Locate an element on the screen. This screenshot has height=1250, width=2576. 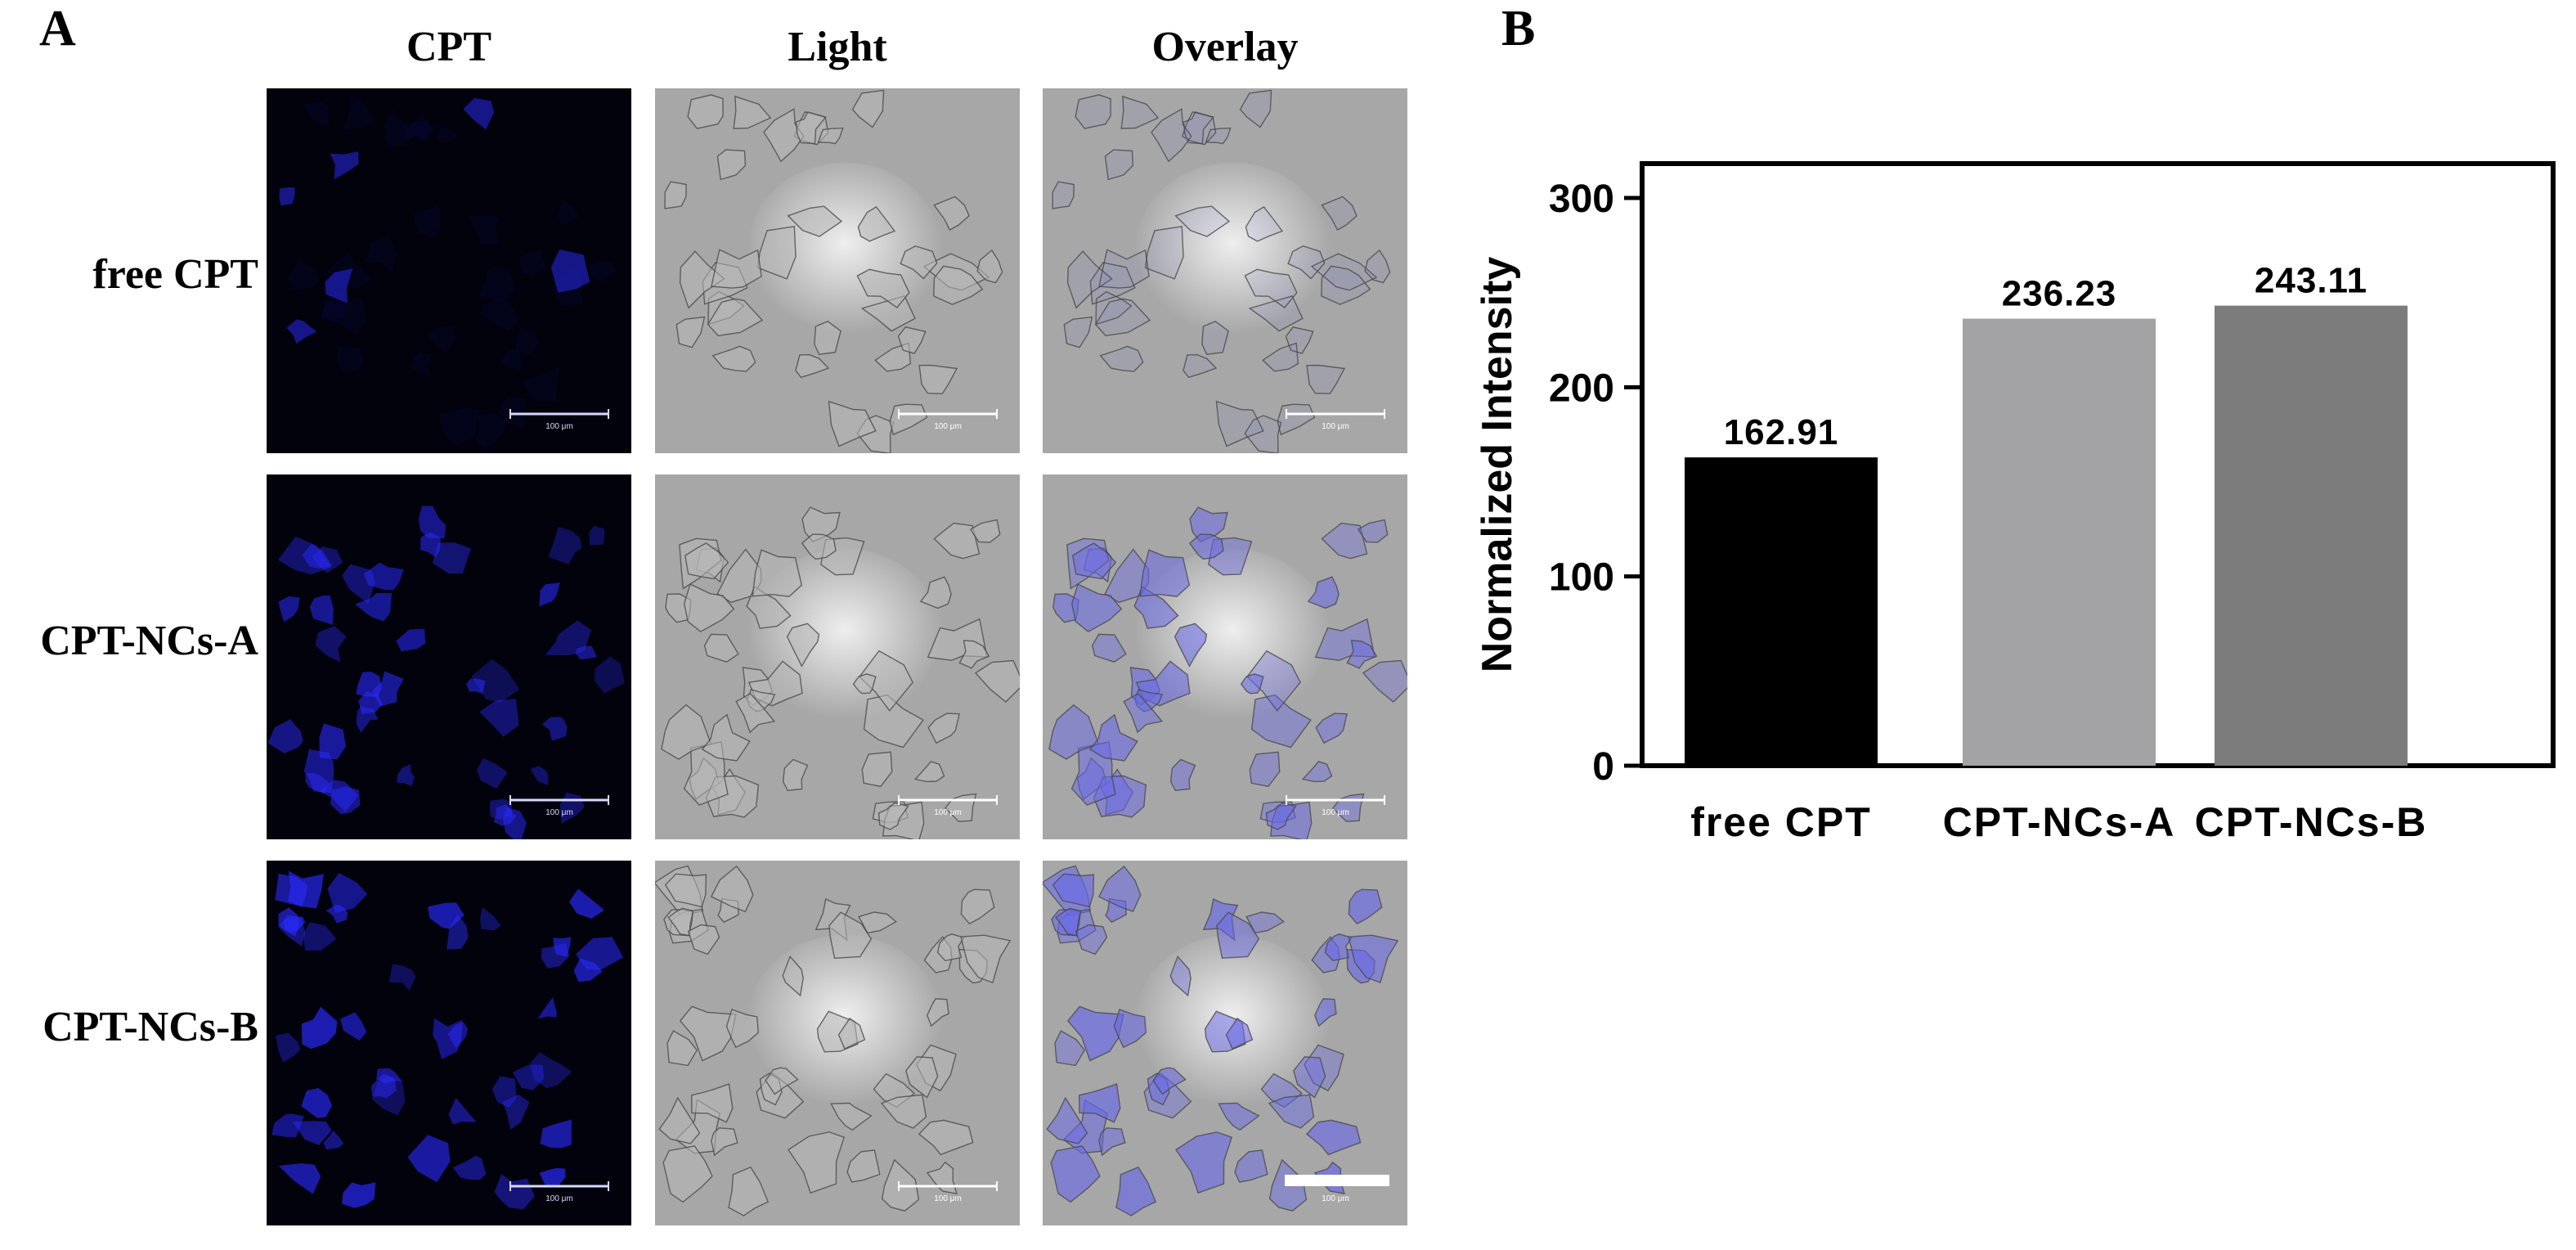
bar-value-label: 162.91 is located at coordinates (1782, 432).